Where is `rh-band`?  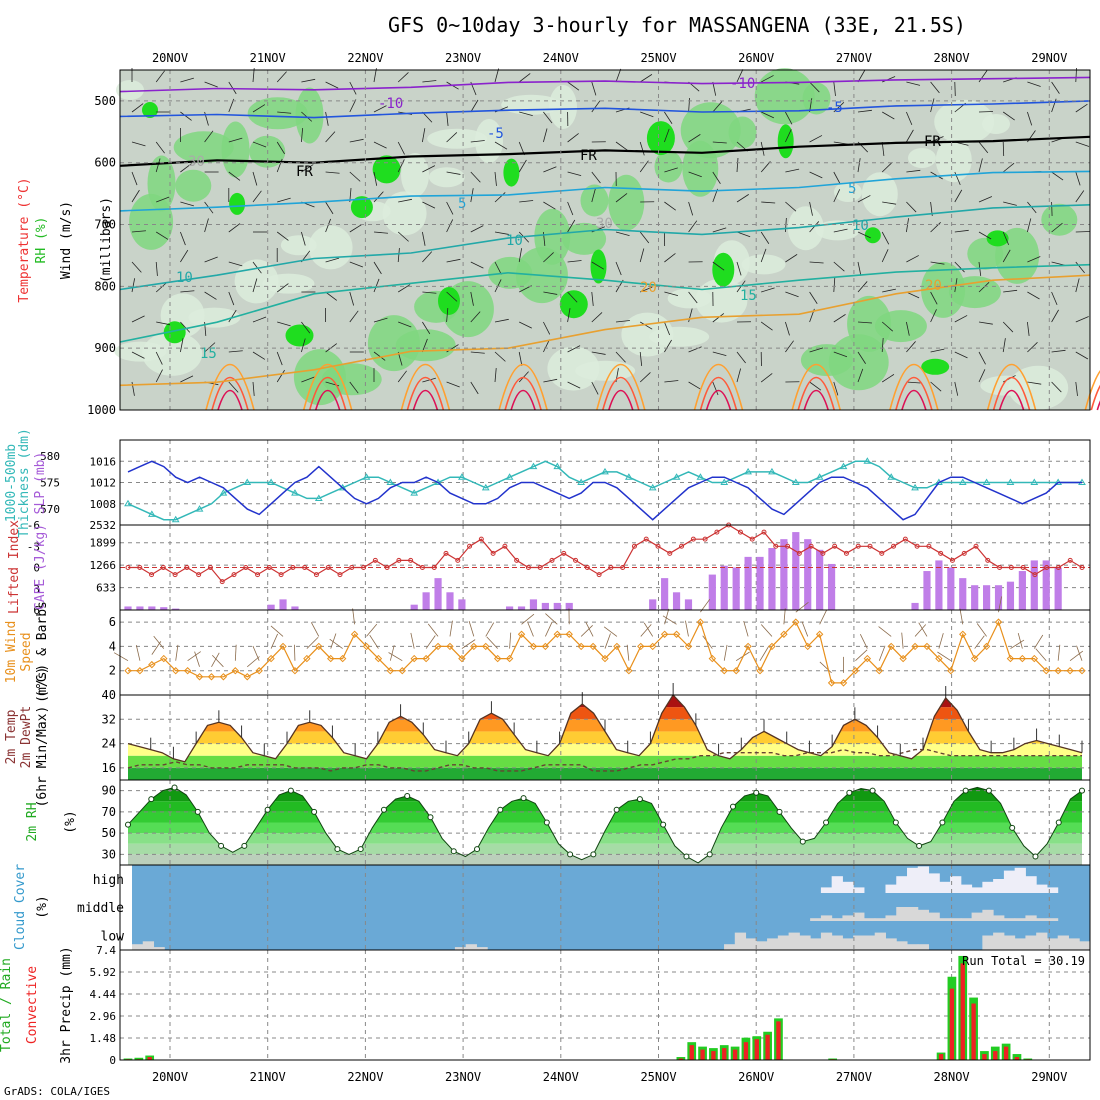 rh-band is located at coordinates (605, 838).